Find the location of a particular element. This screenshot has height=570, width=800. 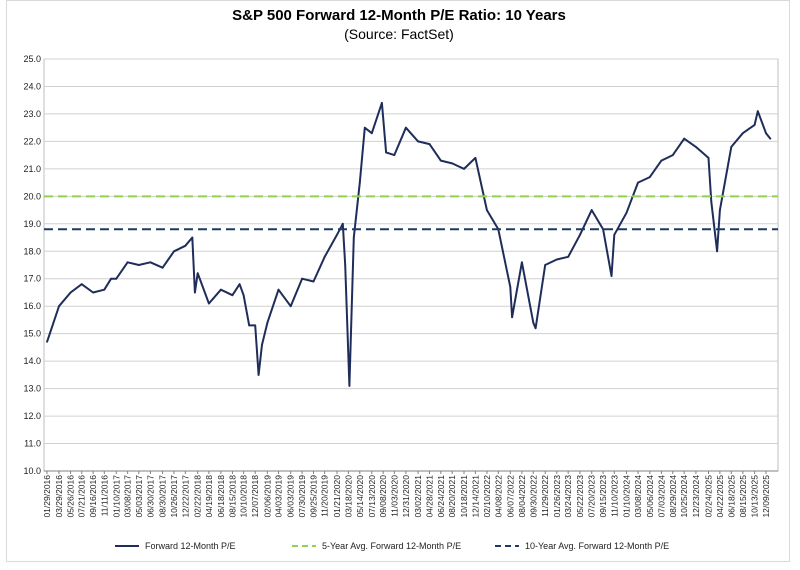

x-tick-label: 09/25/2019 is located at coordinates (313, 496).